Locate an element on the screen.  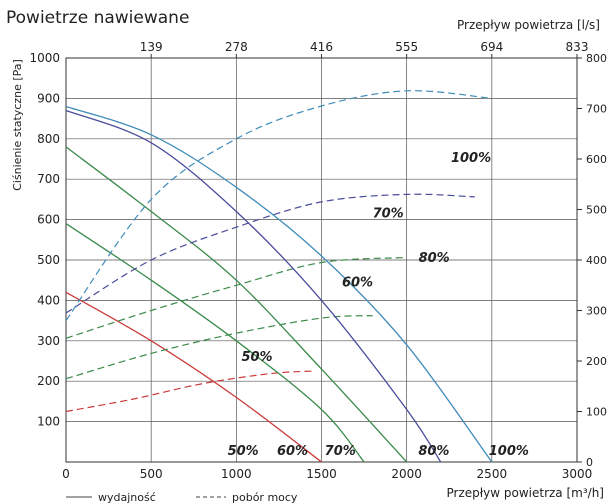
x2-axis-label: Przepływ powietrza [l/s] is located at coordinates (528, 25).